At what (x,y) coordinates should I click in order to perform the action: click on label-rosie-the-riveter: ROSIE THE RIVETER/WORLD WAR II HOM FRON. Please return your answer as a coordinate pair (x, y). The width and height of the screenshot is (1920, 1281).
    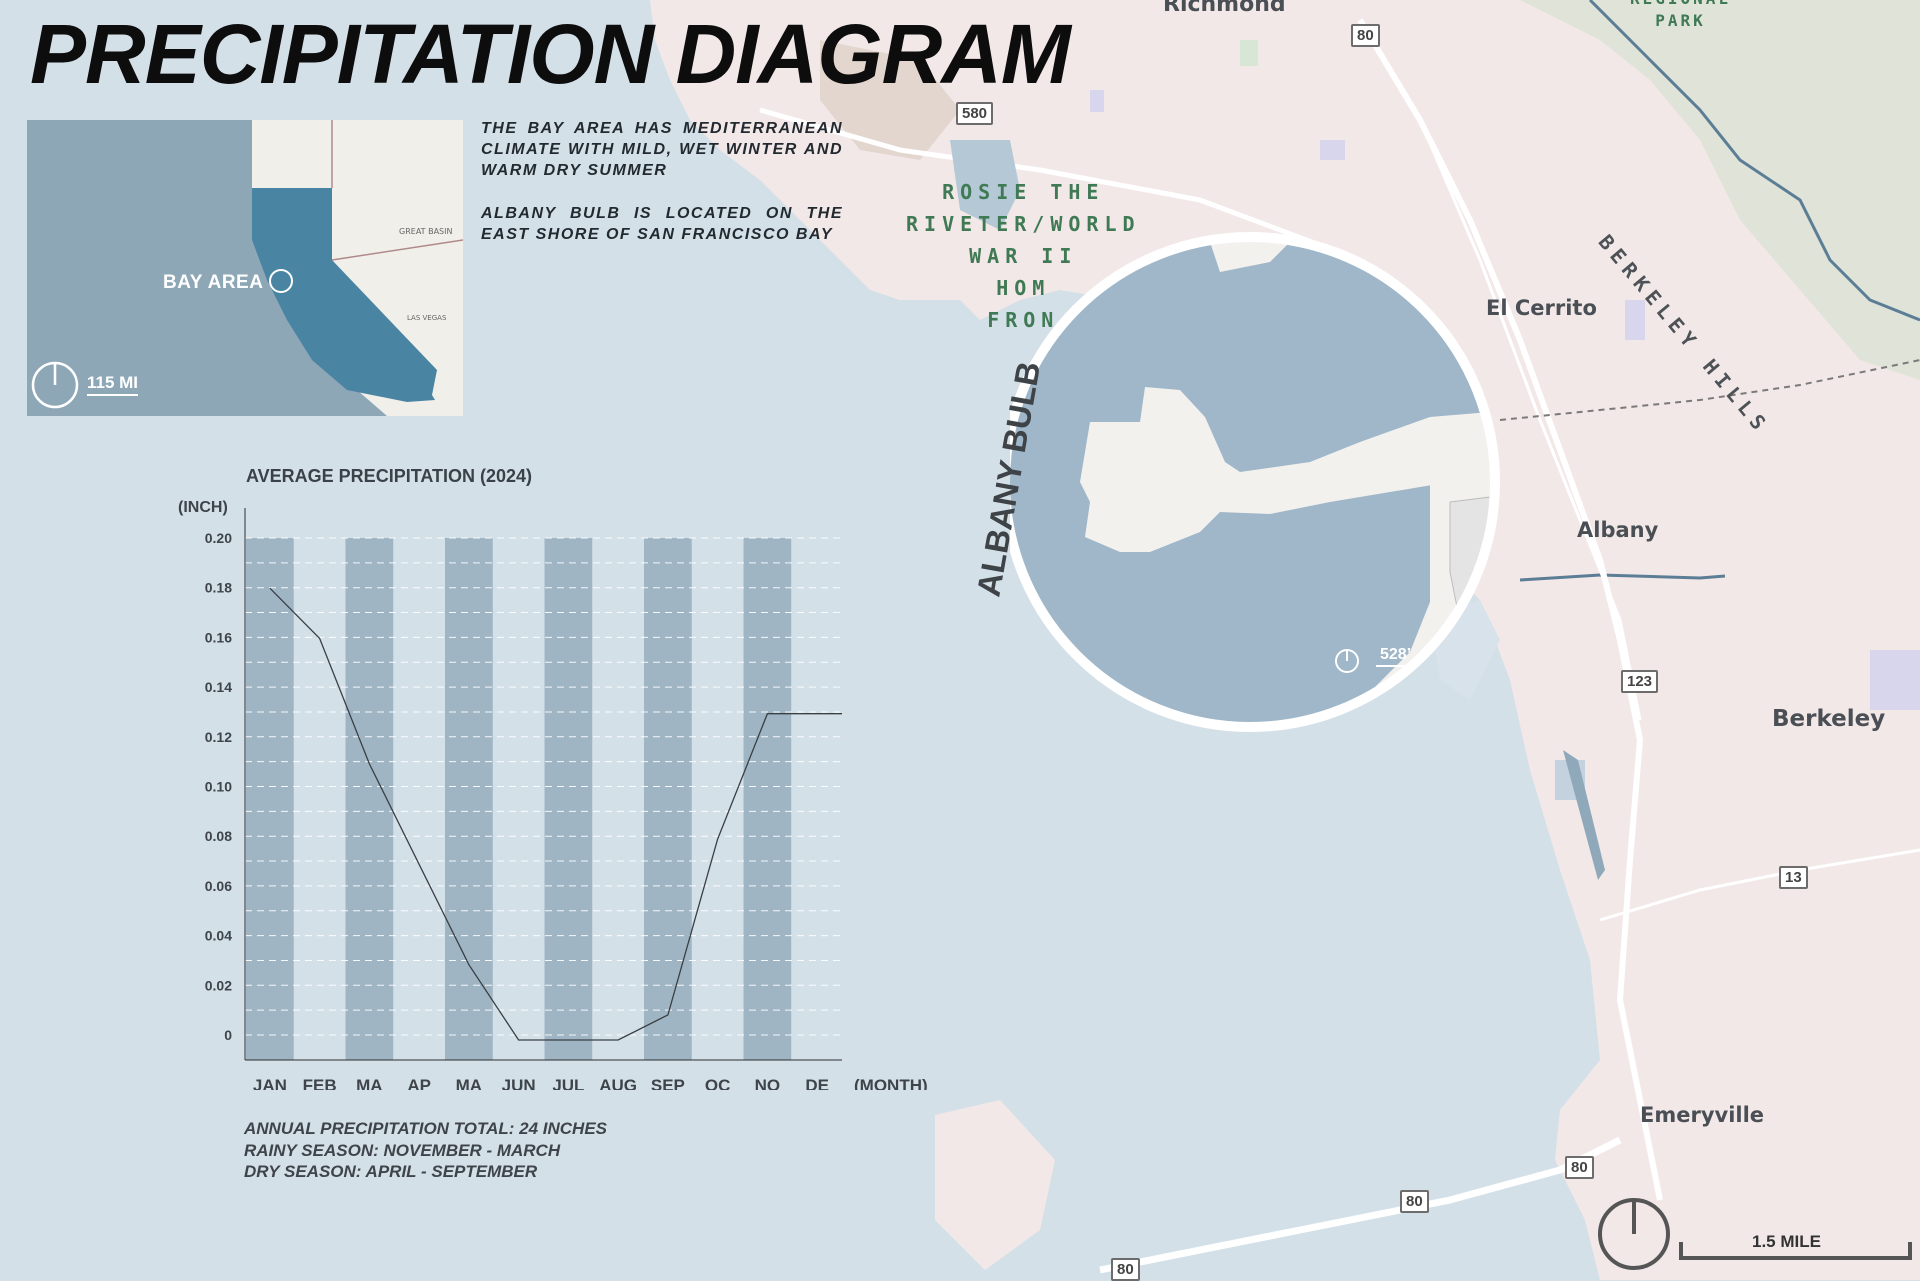
    Looking at the image, I should click on (1023, 256).